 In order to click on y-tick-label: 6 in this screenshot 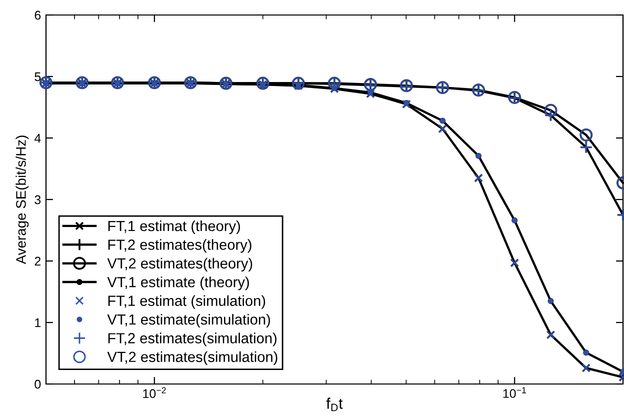, I will do `click(37, 15)`.